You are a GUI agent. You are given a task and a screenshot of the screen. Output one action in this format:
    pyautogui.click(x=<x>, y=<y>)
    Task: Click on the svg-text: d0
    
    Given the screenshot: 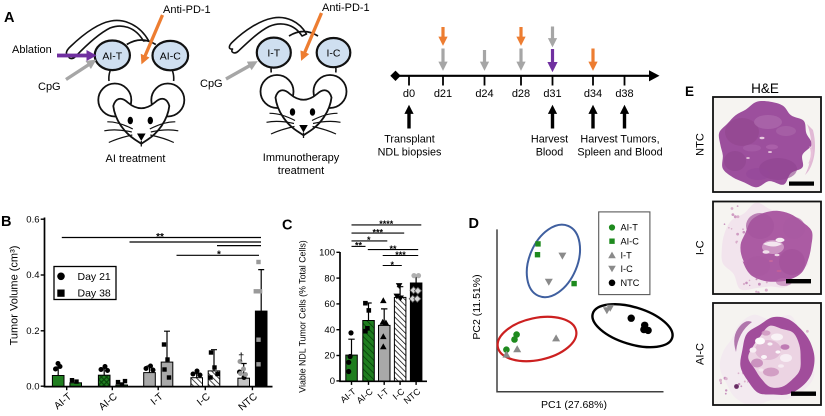 What is the action you would take?
    pyautogui.click(x=409, y=94)
    